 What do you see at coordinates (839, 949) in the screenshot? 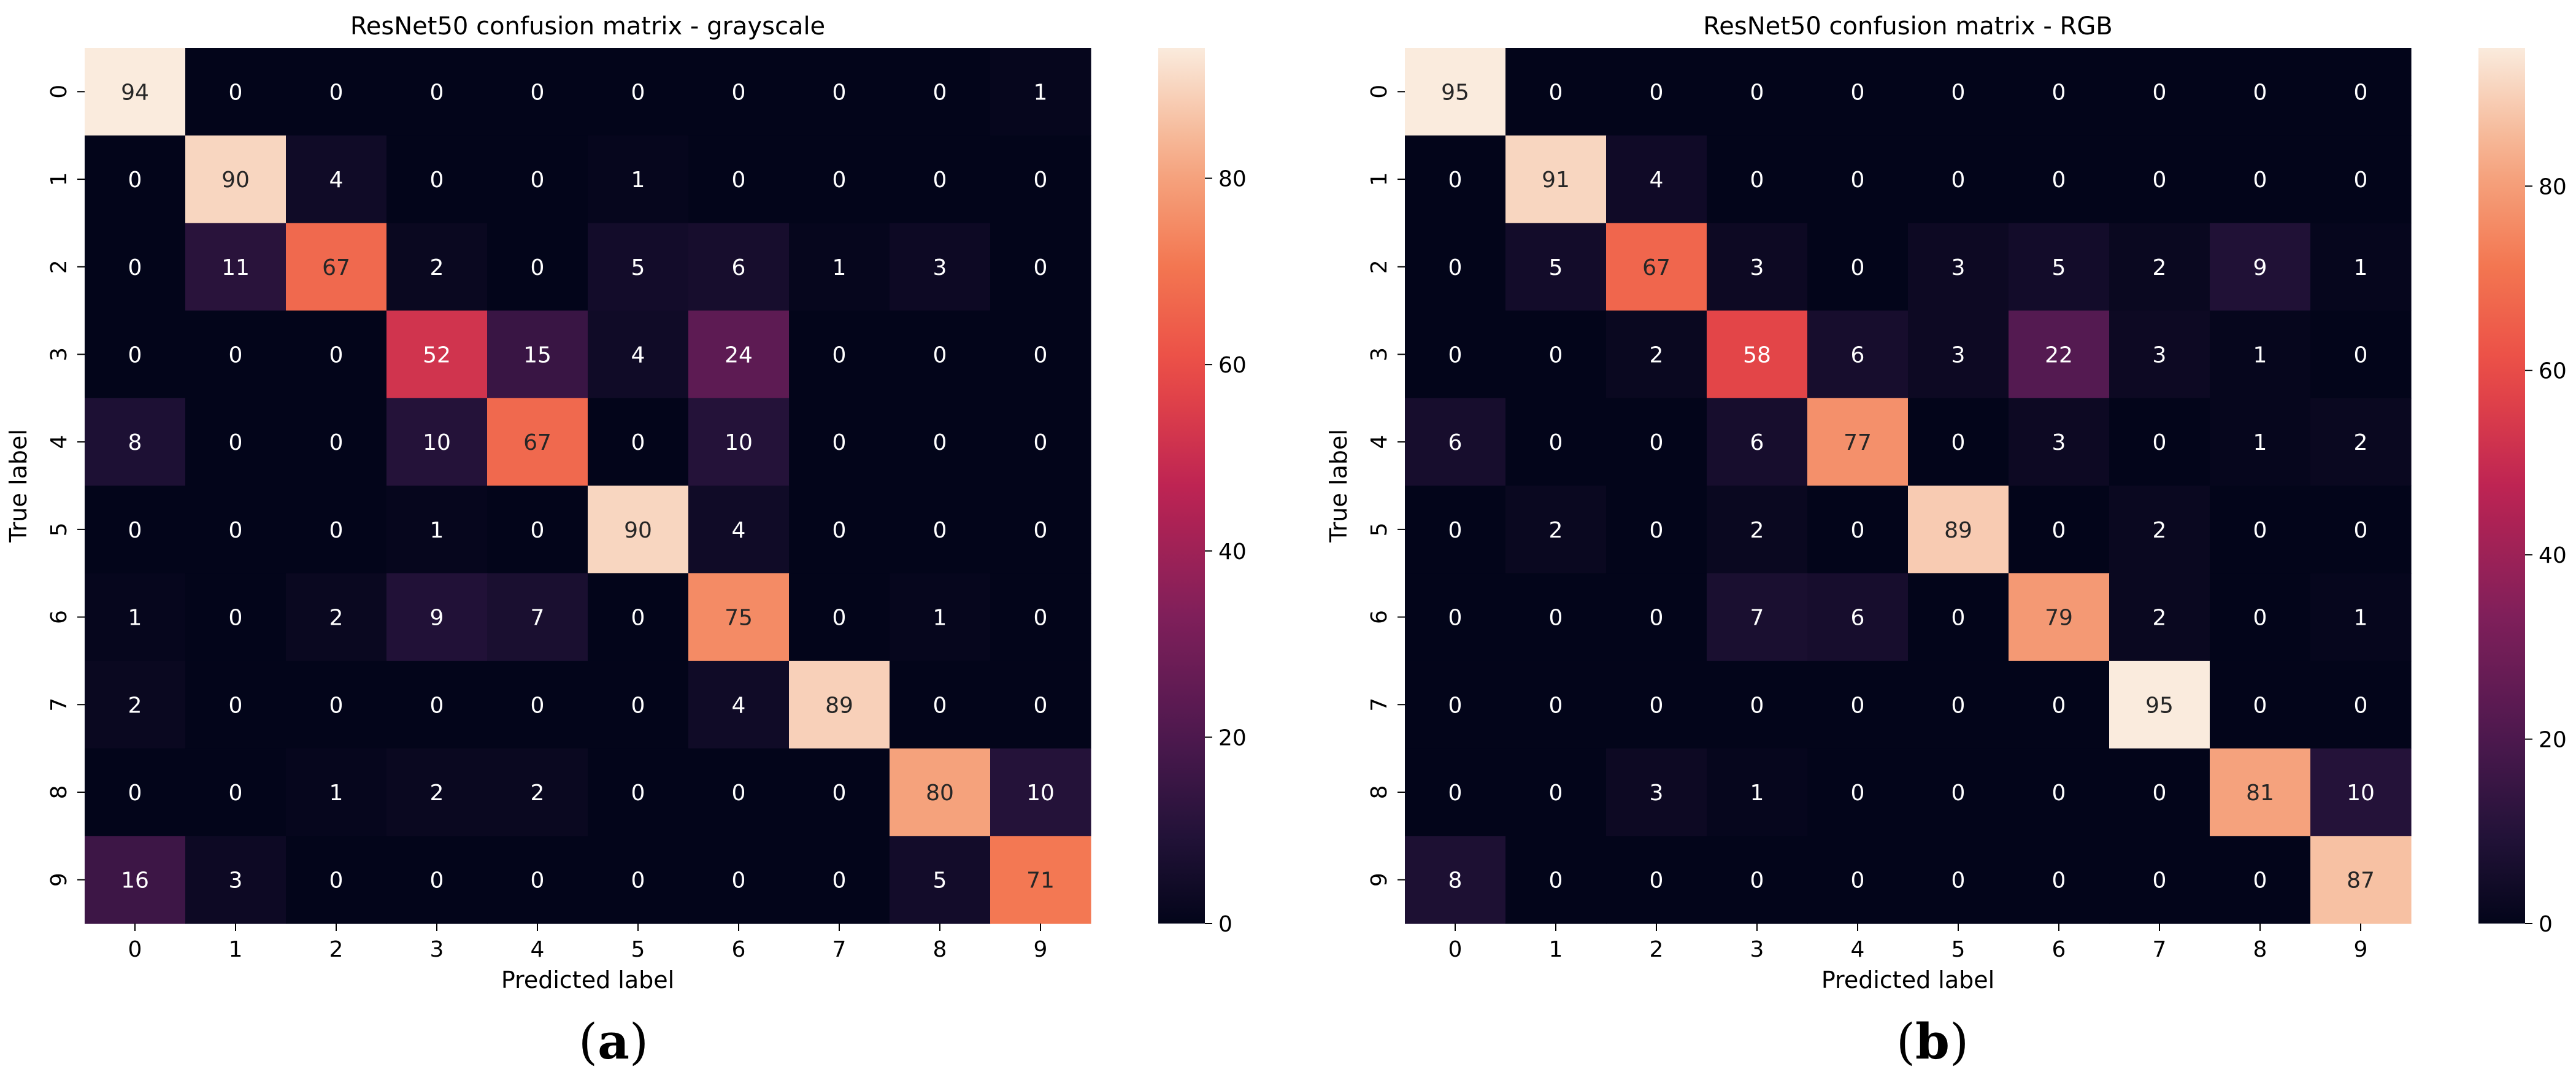
I see `x-tick-label: 7` at bounding box center [839, 949].